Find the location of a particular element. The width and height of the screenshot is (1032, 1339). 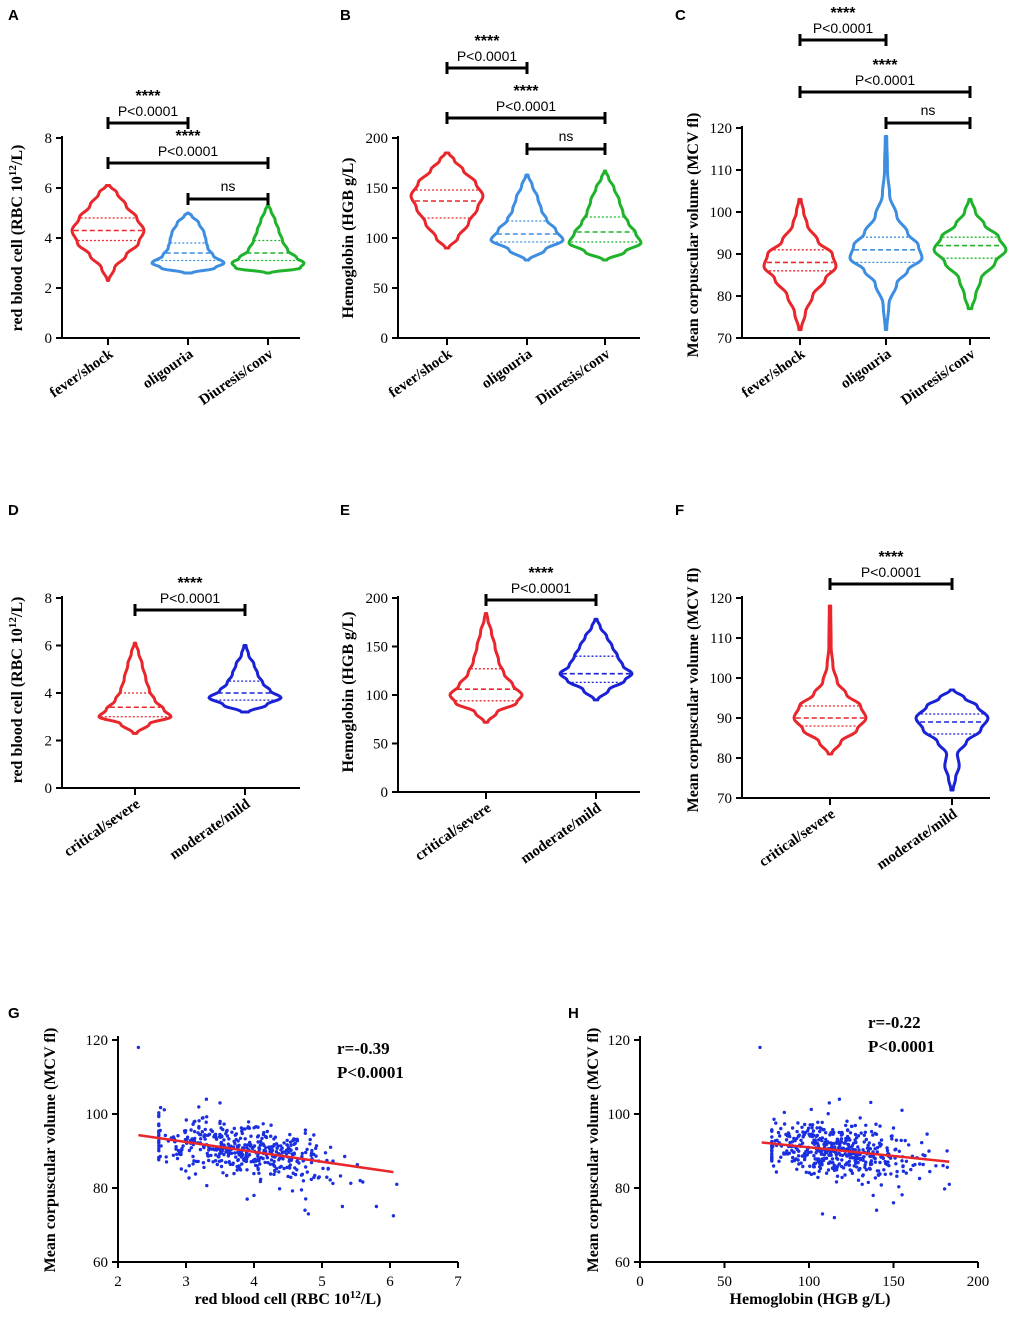

y-tick-label: 0 is located at coordinates (49, 789).